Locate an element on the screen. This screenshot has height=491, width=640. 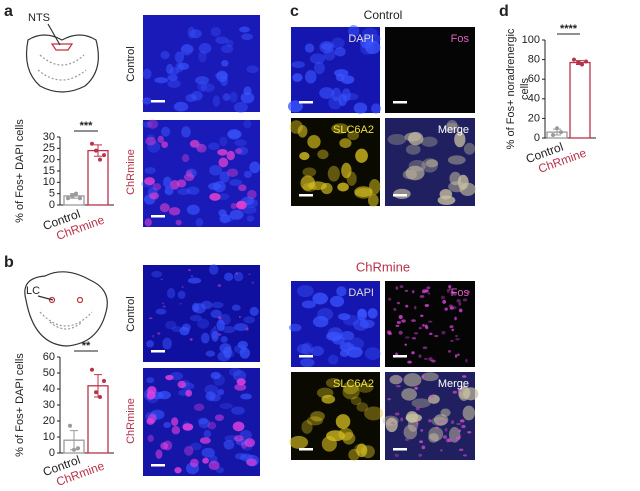
panel-title: ChRmine is located at coordinates (383, 266).